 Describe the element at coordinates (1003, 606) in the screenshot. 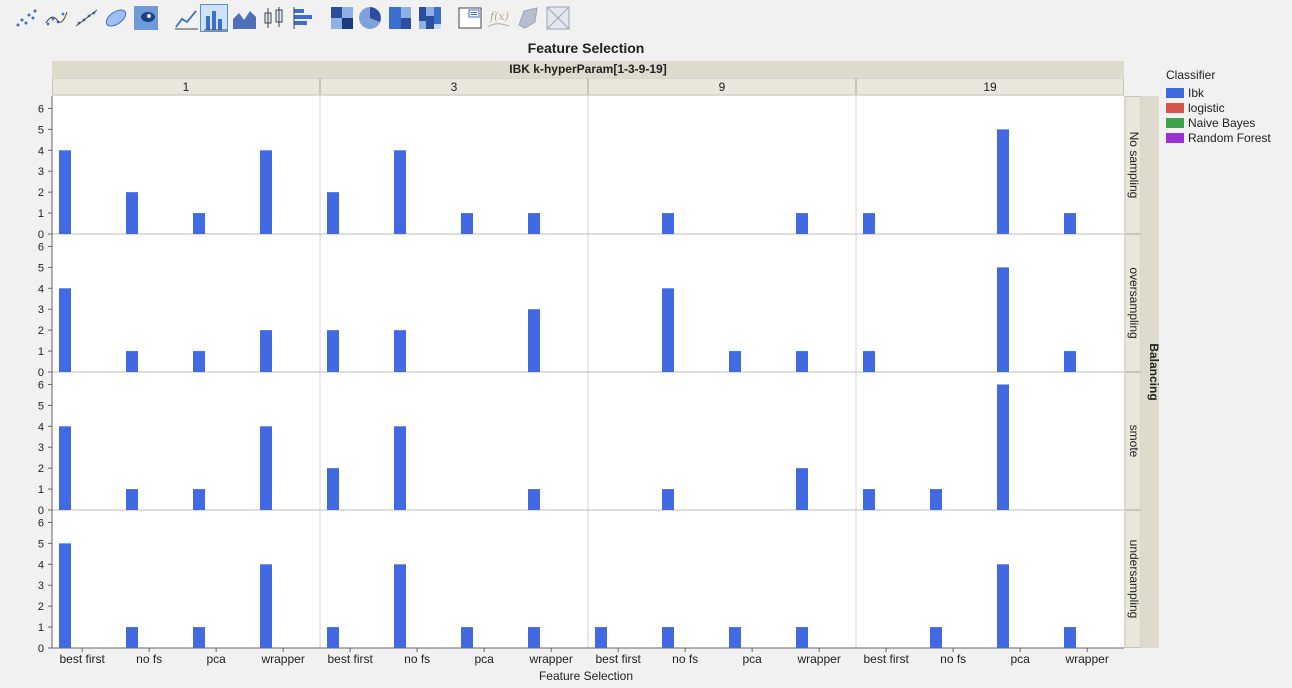

I see `bar-undersampling-19-pca` at that location.